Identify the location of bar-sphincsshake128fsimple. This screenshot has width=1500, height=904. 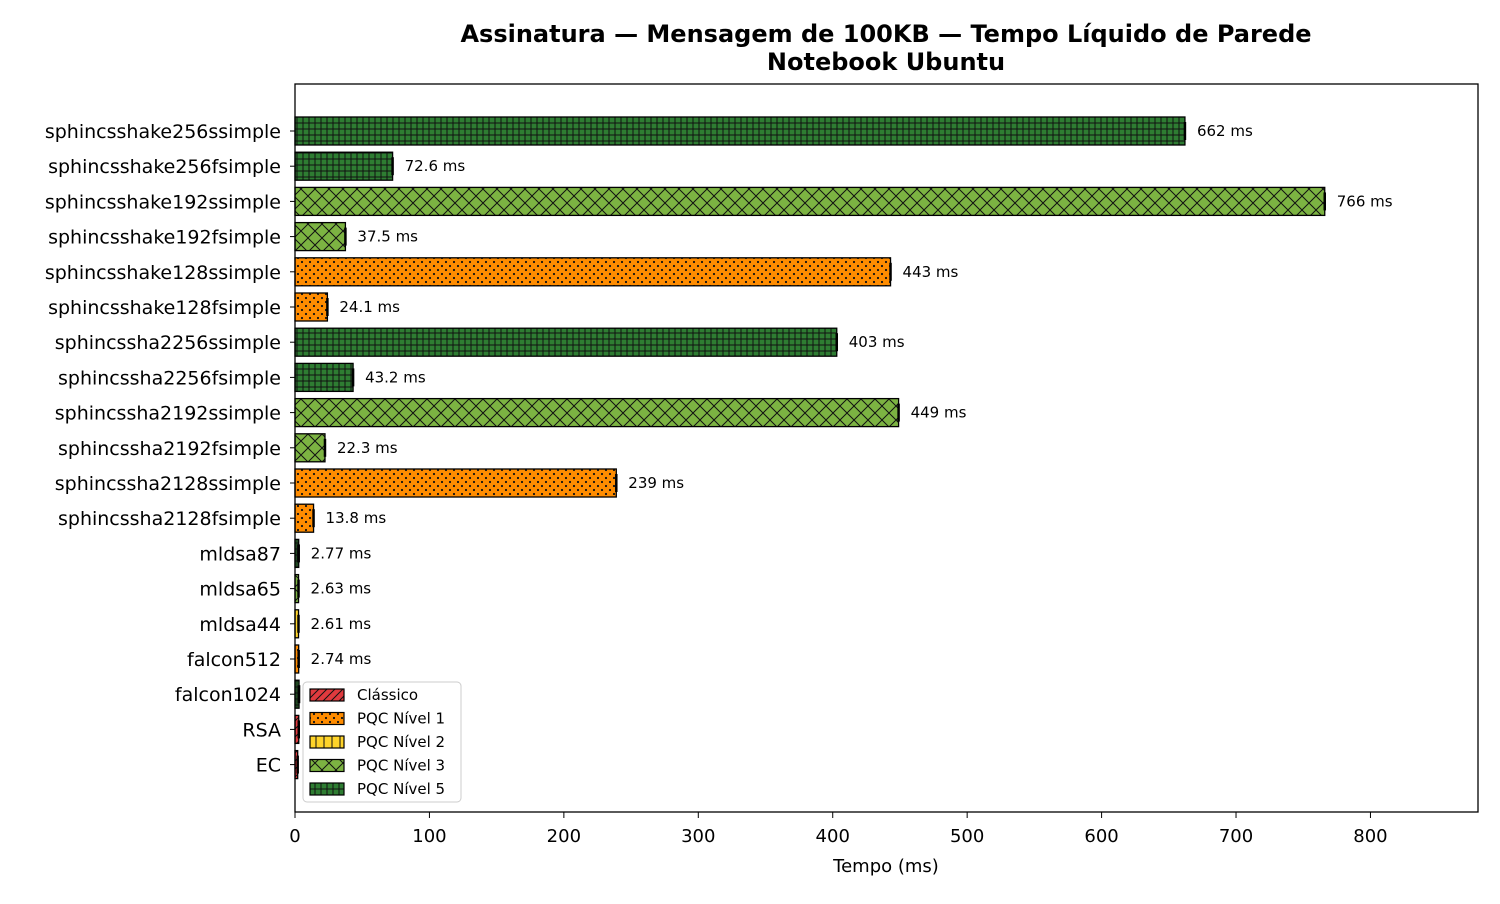
(311, 307).